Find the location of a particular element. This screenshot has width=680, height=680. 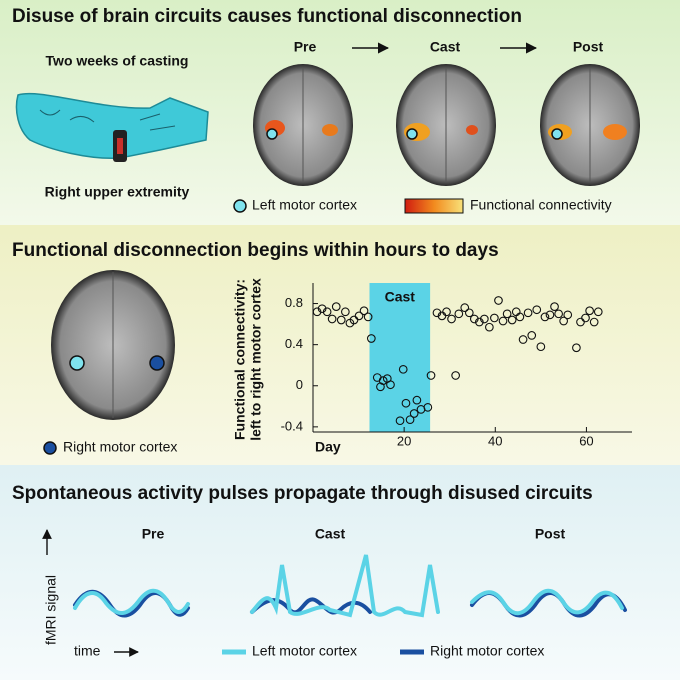

brain-scan is located at coordinates (113, 345).